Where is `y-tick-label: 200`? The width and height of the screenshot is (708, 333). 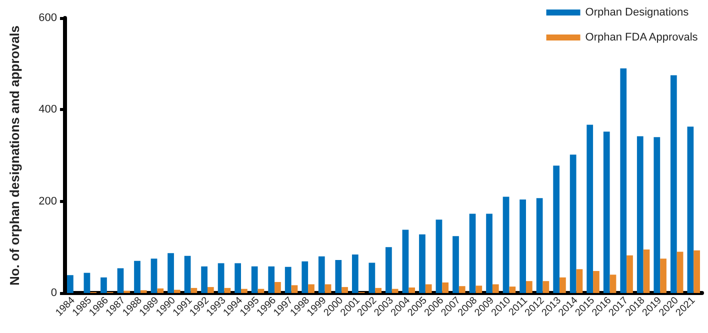
y-tick-label: 200 is located at coordinates (47, 201).